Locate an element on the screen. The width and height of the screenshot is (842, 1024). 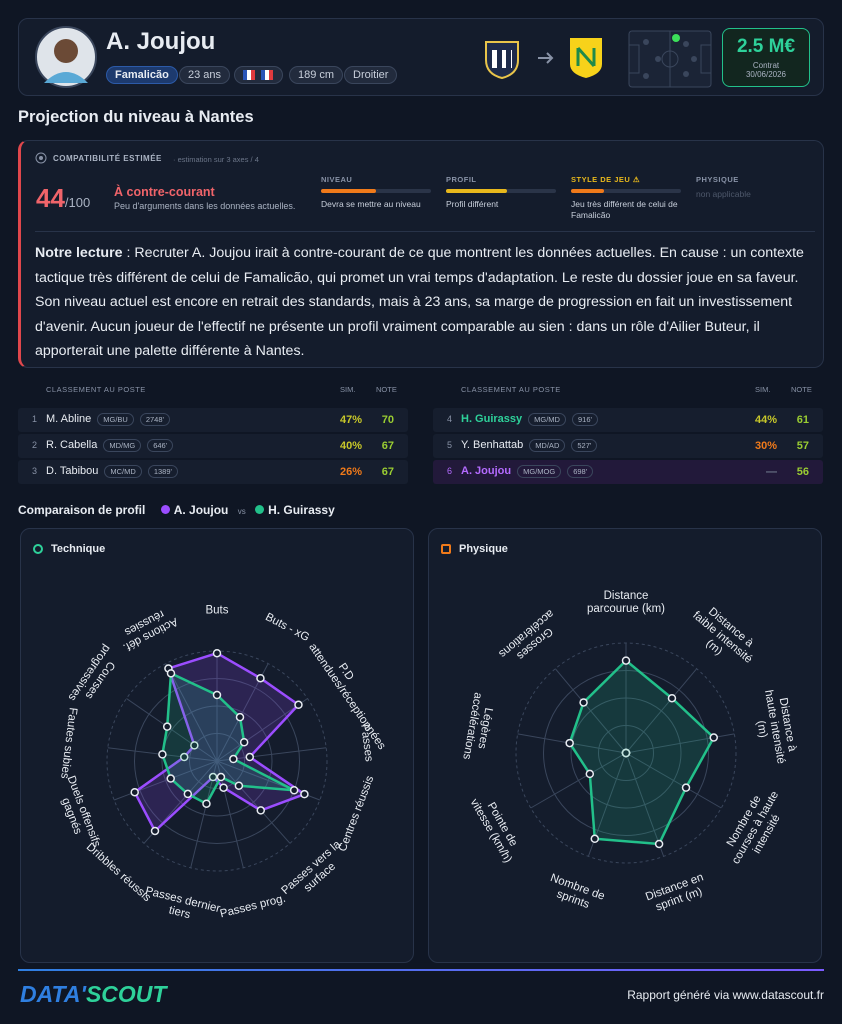
column-header: NOTE is located at coordinates (386, 389).